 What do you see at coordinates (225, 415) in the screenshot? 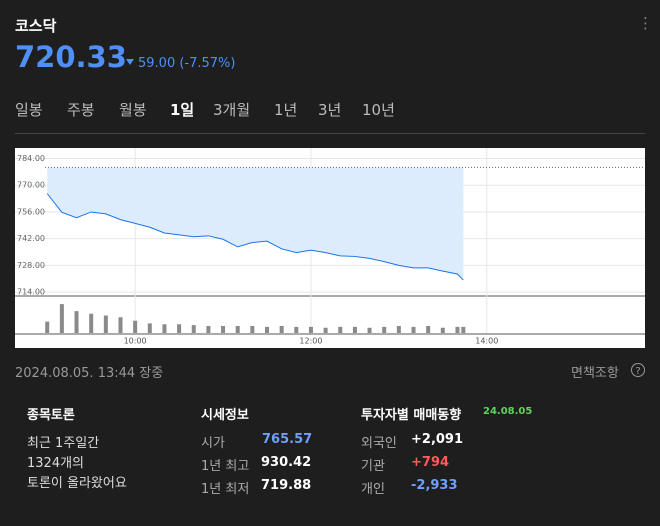
I see `section-title: 시세정보` at bounding box center [225, 415].